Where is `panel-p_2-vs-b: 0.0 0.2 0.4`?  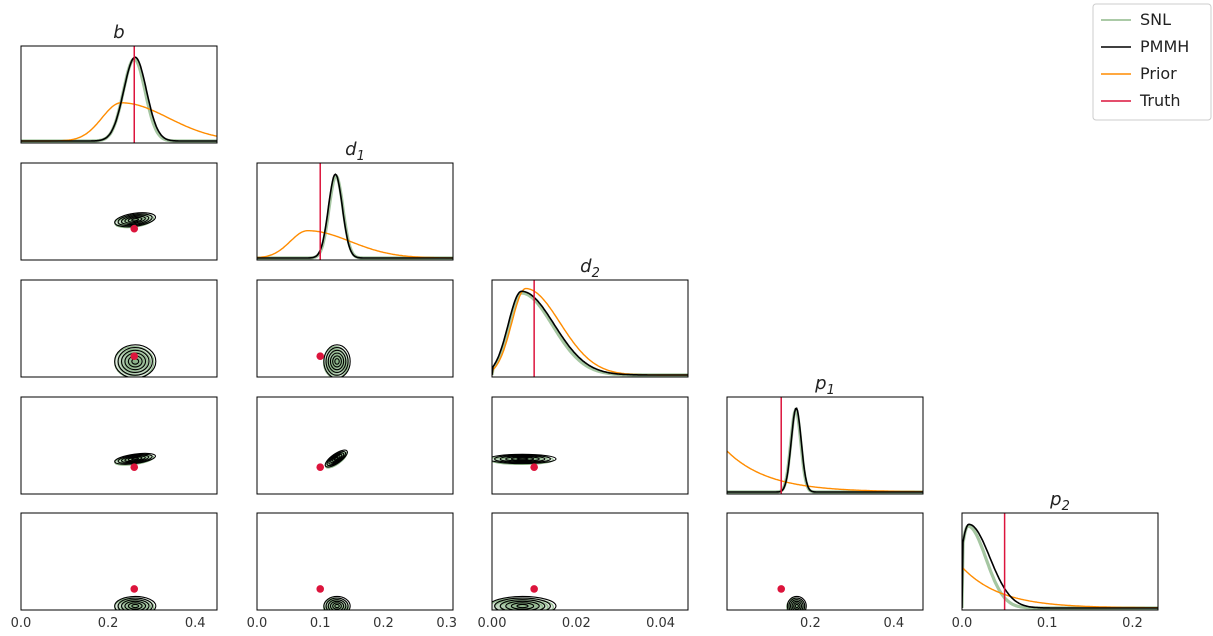 panel-p_2-vs-b: 0.0 0.2 0.4 is located at coordinates (114, 571).